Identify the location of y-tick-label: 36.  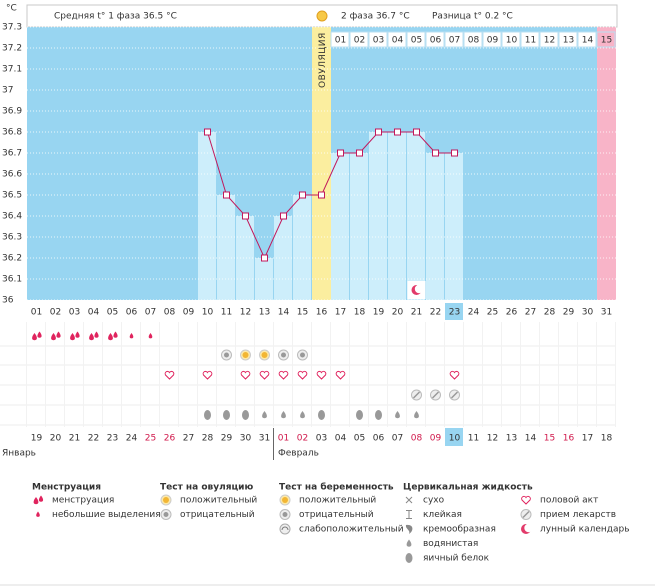
(8, 301).